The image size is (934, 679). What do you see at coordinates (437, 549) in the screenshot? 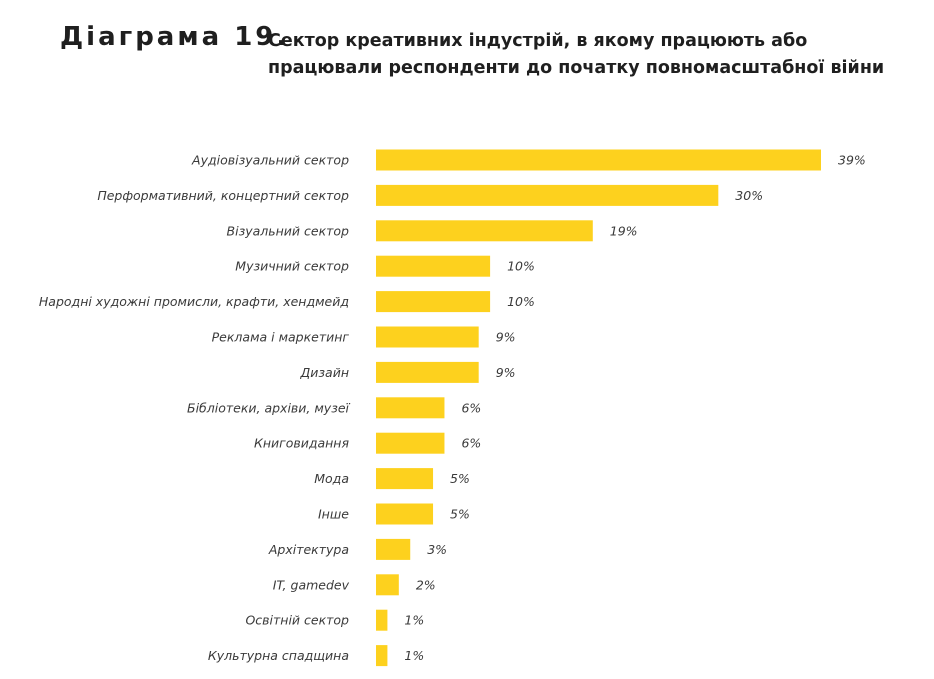
I see `value-label: 3%` at bounding box center [437, 549].